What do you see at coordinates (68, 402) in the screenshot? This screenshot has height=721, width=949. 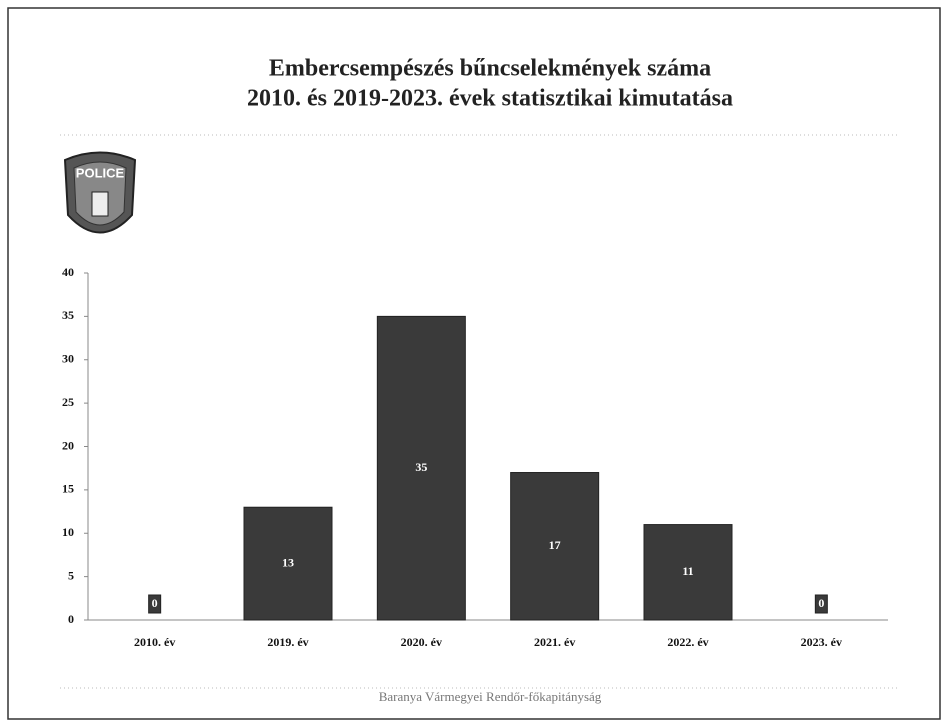 I see `y-tick-label: 25` at bounding box center [68, 402].